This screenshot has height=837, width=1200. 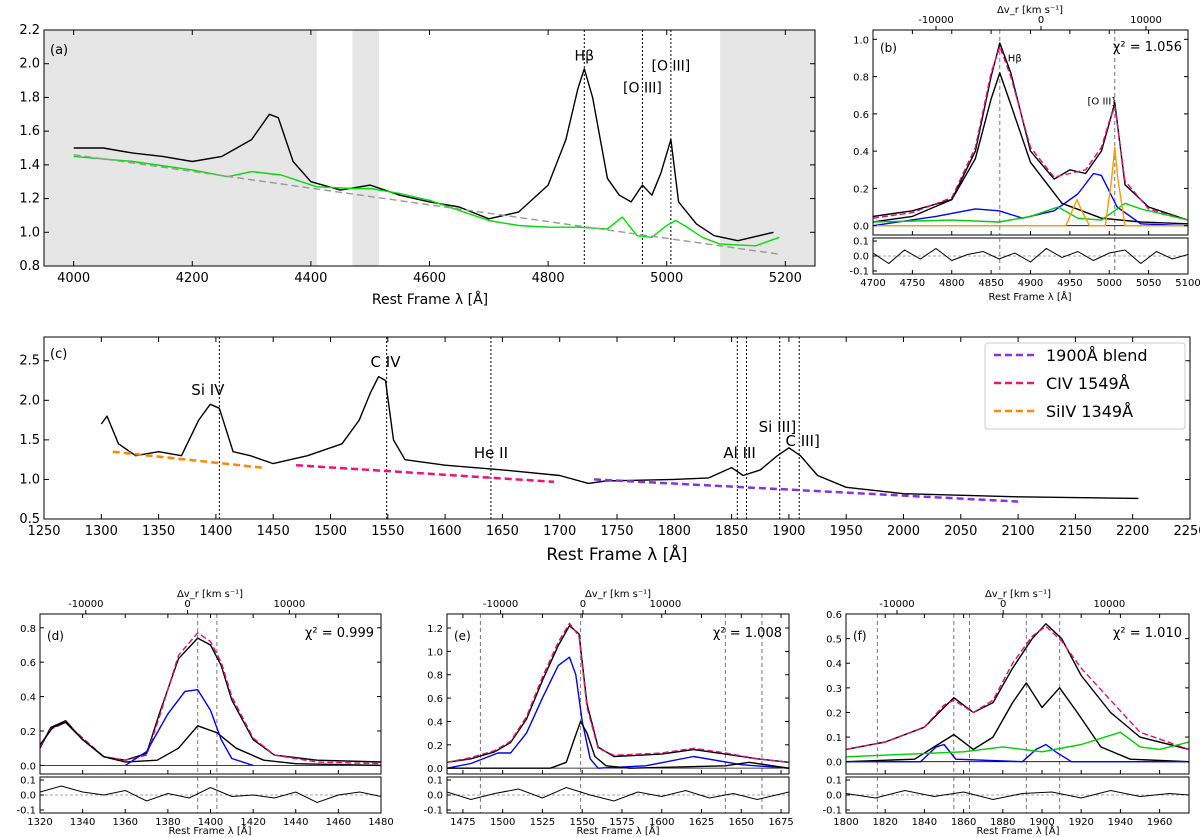 I want to click on x-tick-label: 1820, so click(x=884, y=822).